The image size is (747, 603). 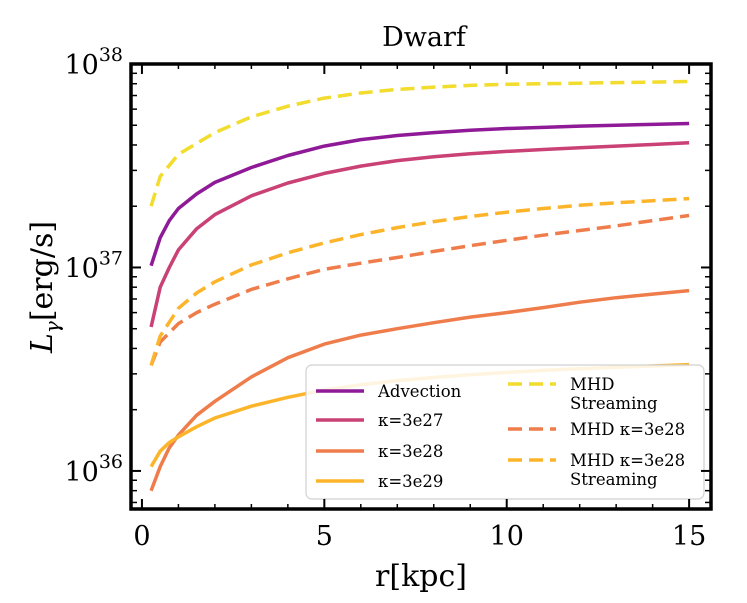 I want to click on svg-text: Lγ[erg/s], so click(x=44, y=287).